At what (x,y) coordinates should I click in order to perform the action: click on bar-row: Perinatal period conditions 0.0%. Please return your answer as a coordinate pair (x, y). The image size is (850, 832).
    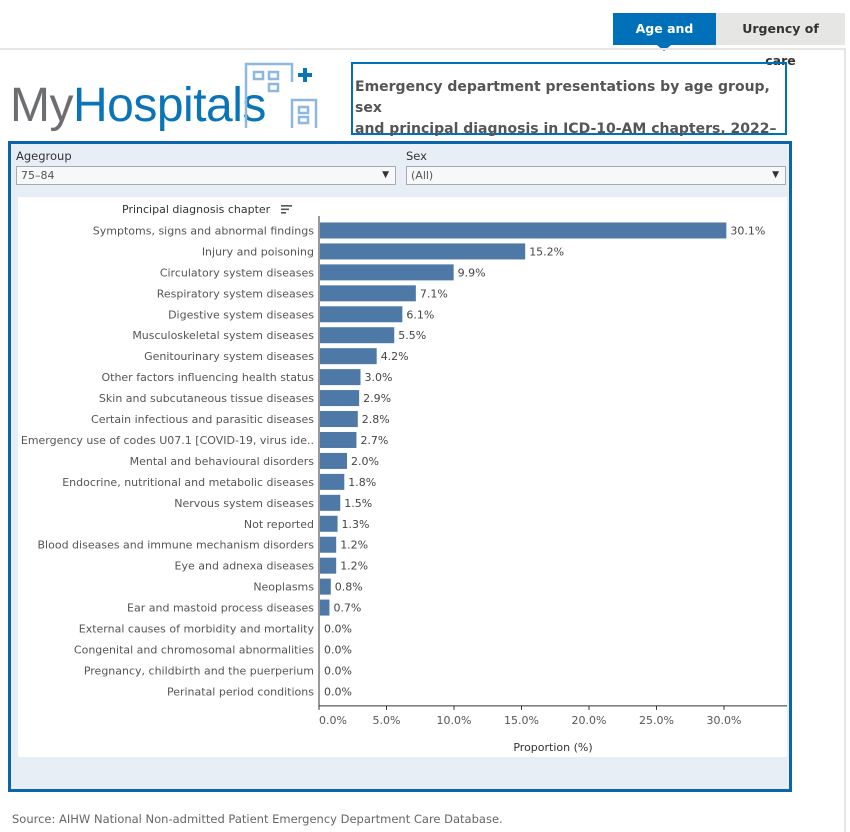
    Looking at the image, I should click on (259, 691).